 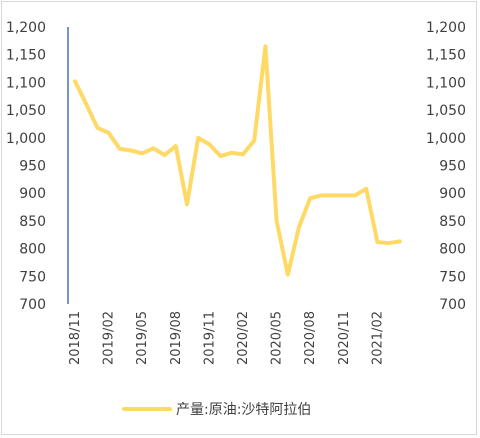 I want to click on x-tick-label: 2020/02, so click(x=243, y=338).